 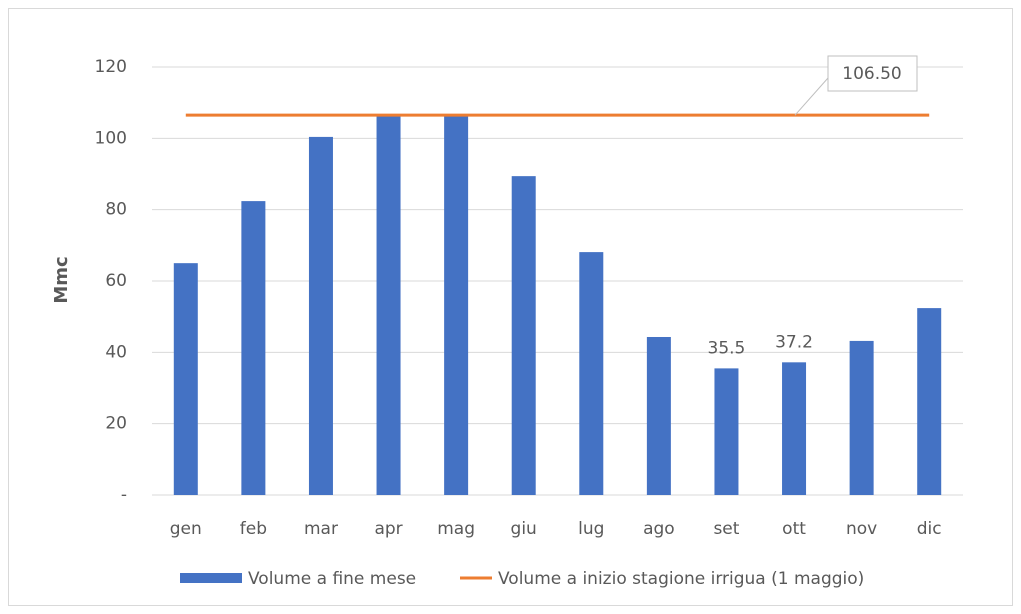 I want to click on y-tick-label: 120, so click(x=111, y=67).